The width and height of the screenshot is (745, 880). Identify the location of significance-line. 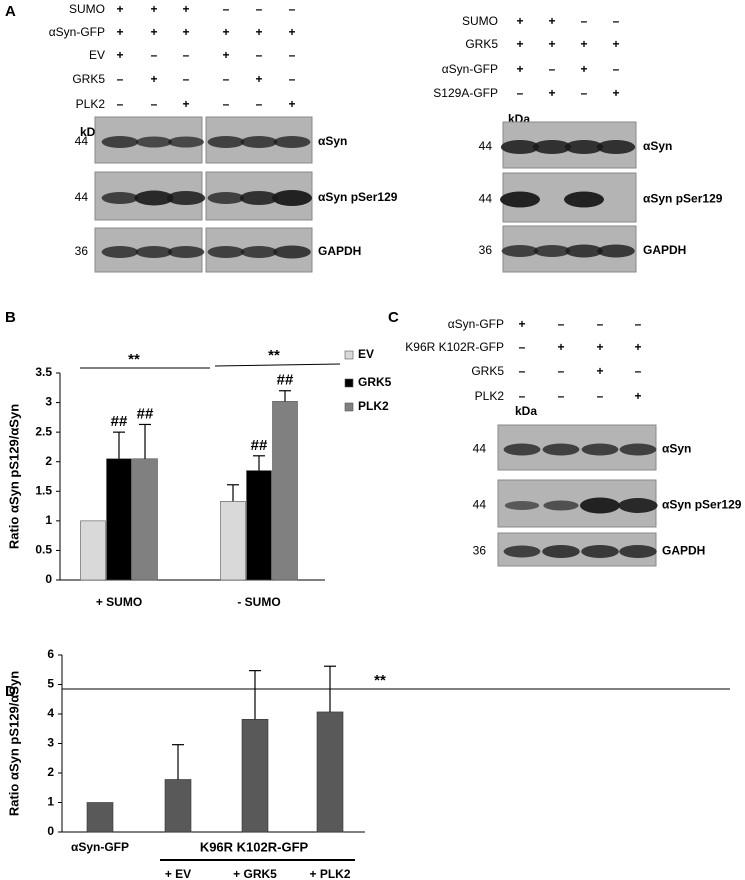
(277, 365).